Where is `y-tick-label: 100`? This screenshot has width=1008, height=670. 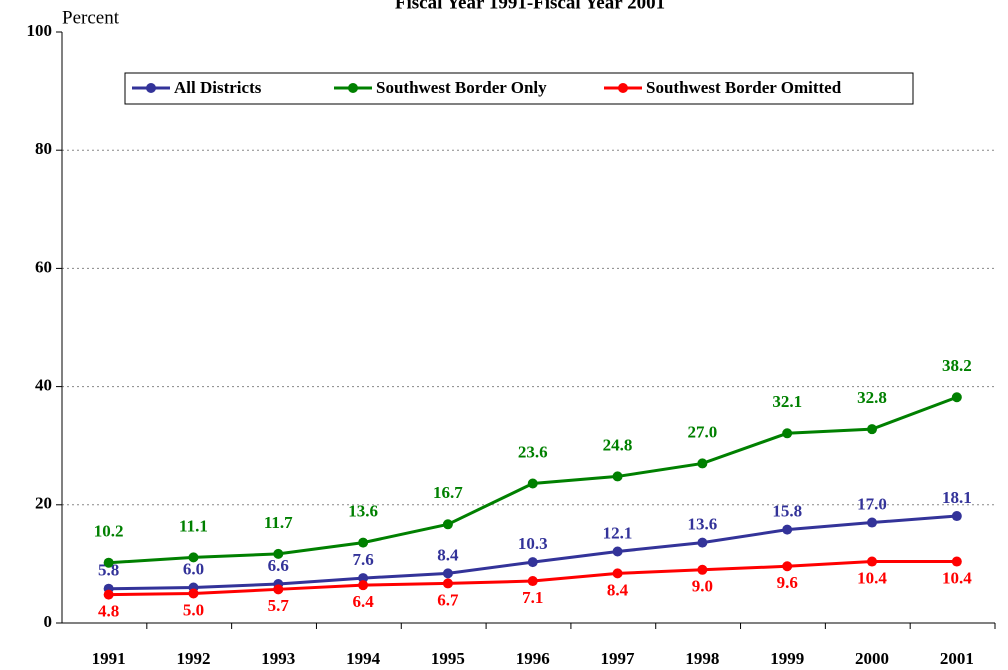
y-tick-label: 100 is located at coordinates (40, 30).